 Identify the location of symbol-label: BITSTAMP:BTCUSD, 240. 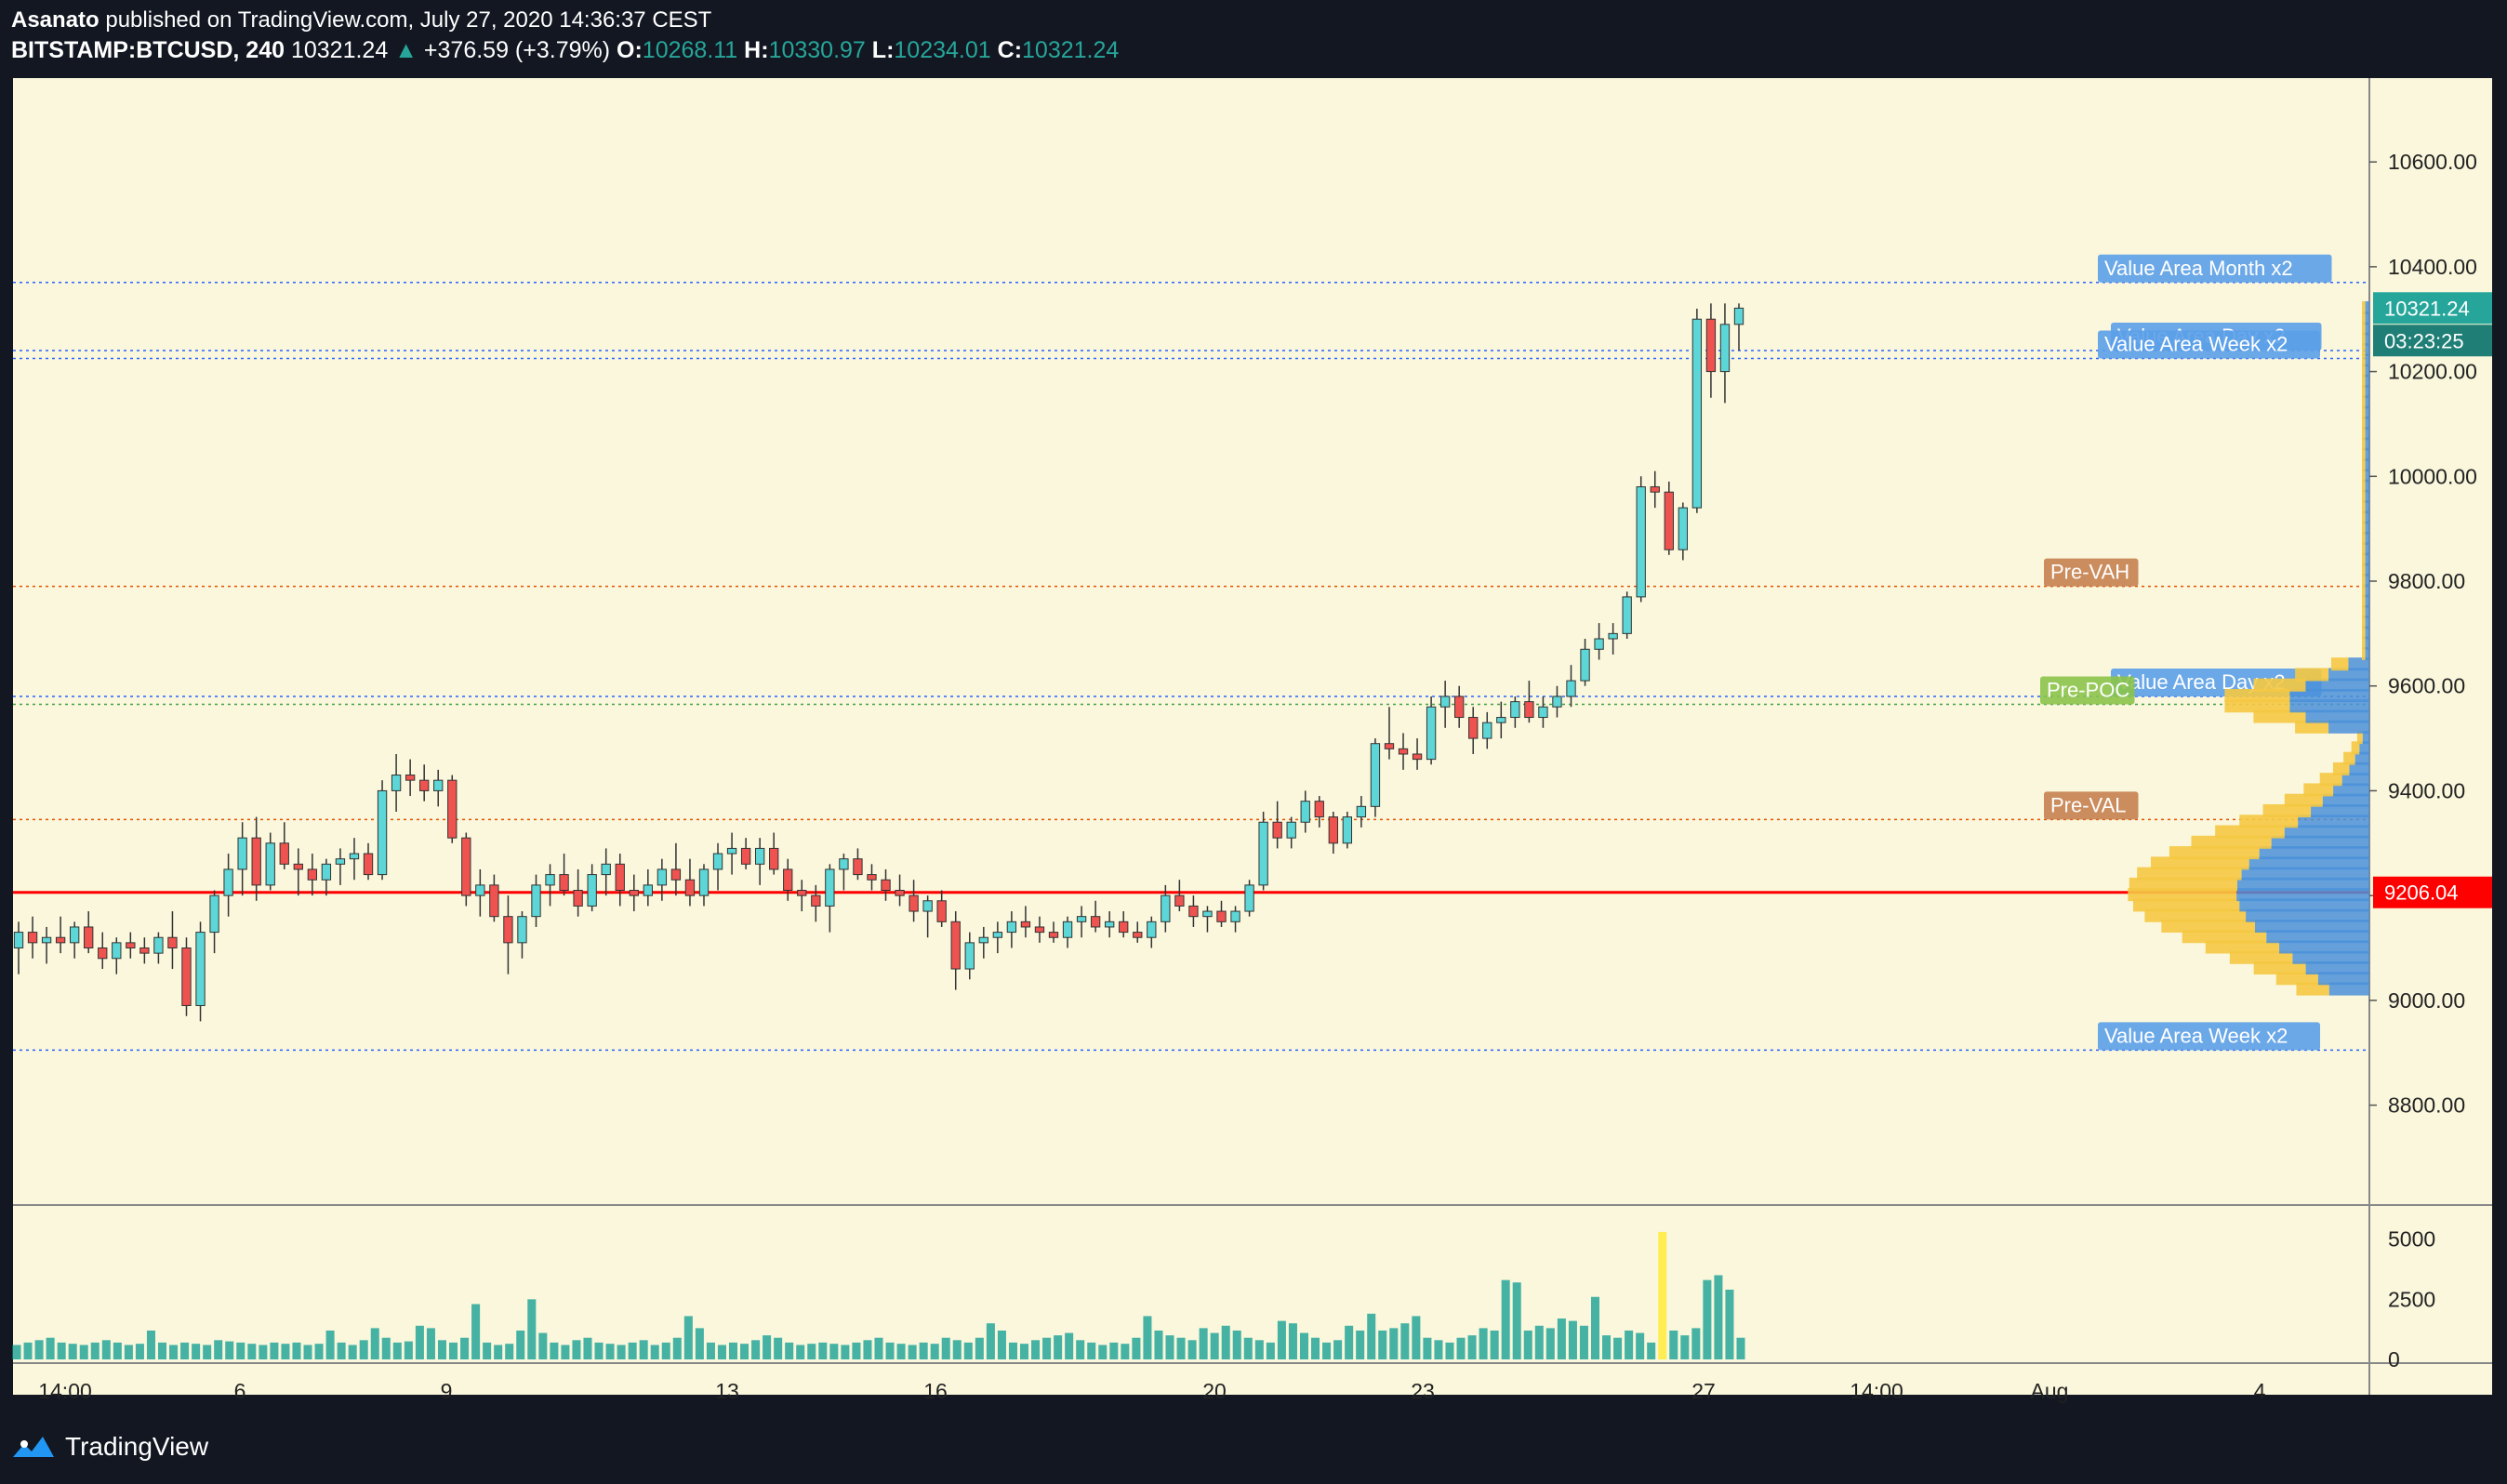
(148, 50).